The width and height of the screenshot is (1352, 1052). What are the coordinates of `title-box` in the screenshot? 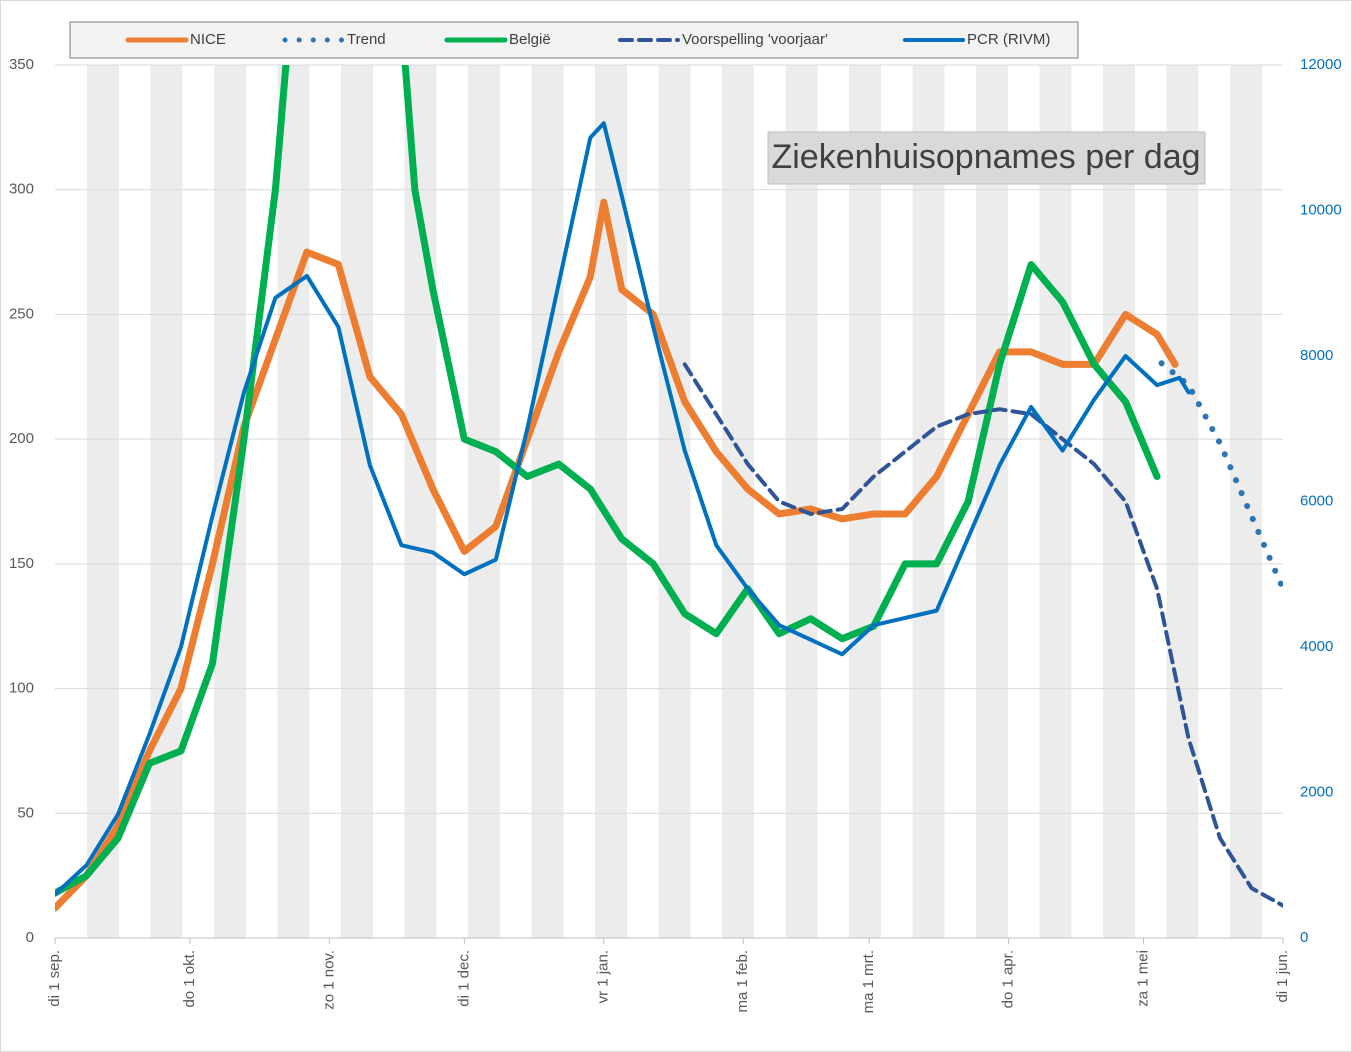 It's located at (986, 158).